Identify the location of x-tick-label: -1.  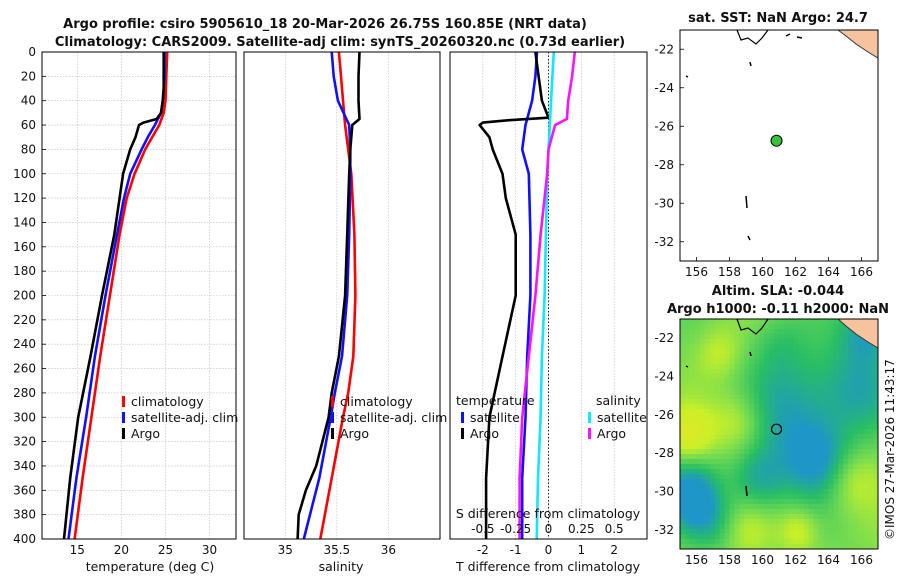
(516, 550).